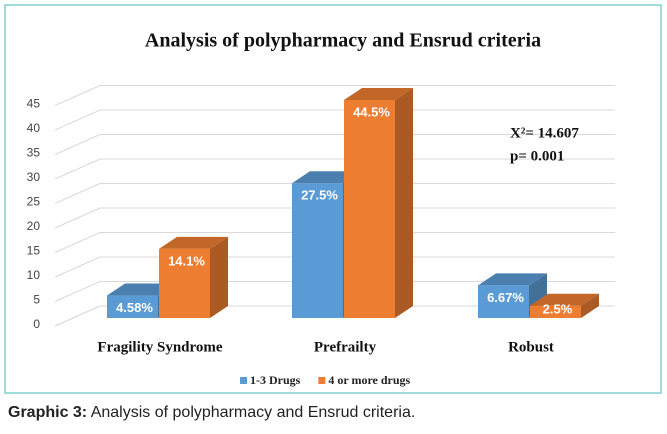  I want to click on y-tick-label: 0, so click(36, 324).